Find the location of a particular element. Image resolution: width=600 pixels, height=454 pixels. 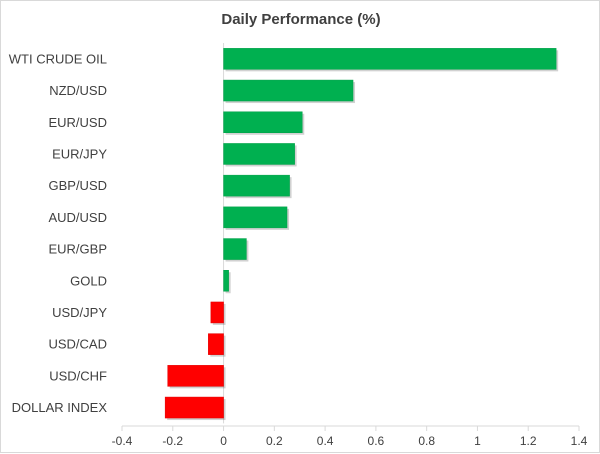

category-label: AUD/USD is located at coordinates (77, 217).